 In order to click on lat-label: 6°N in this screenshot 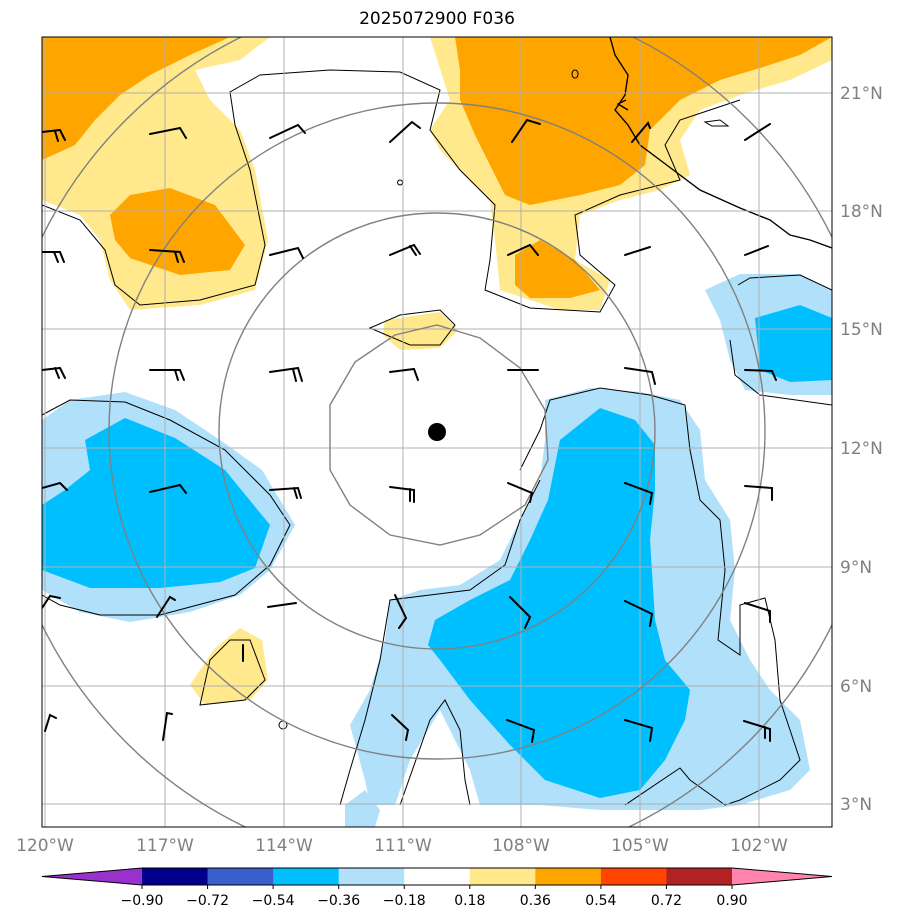, I will do `click(856, 687)`.